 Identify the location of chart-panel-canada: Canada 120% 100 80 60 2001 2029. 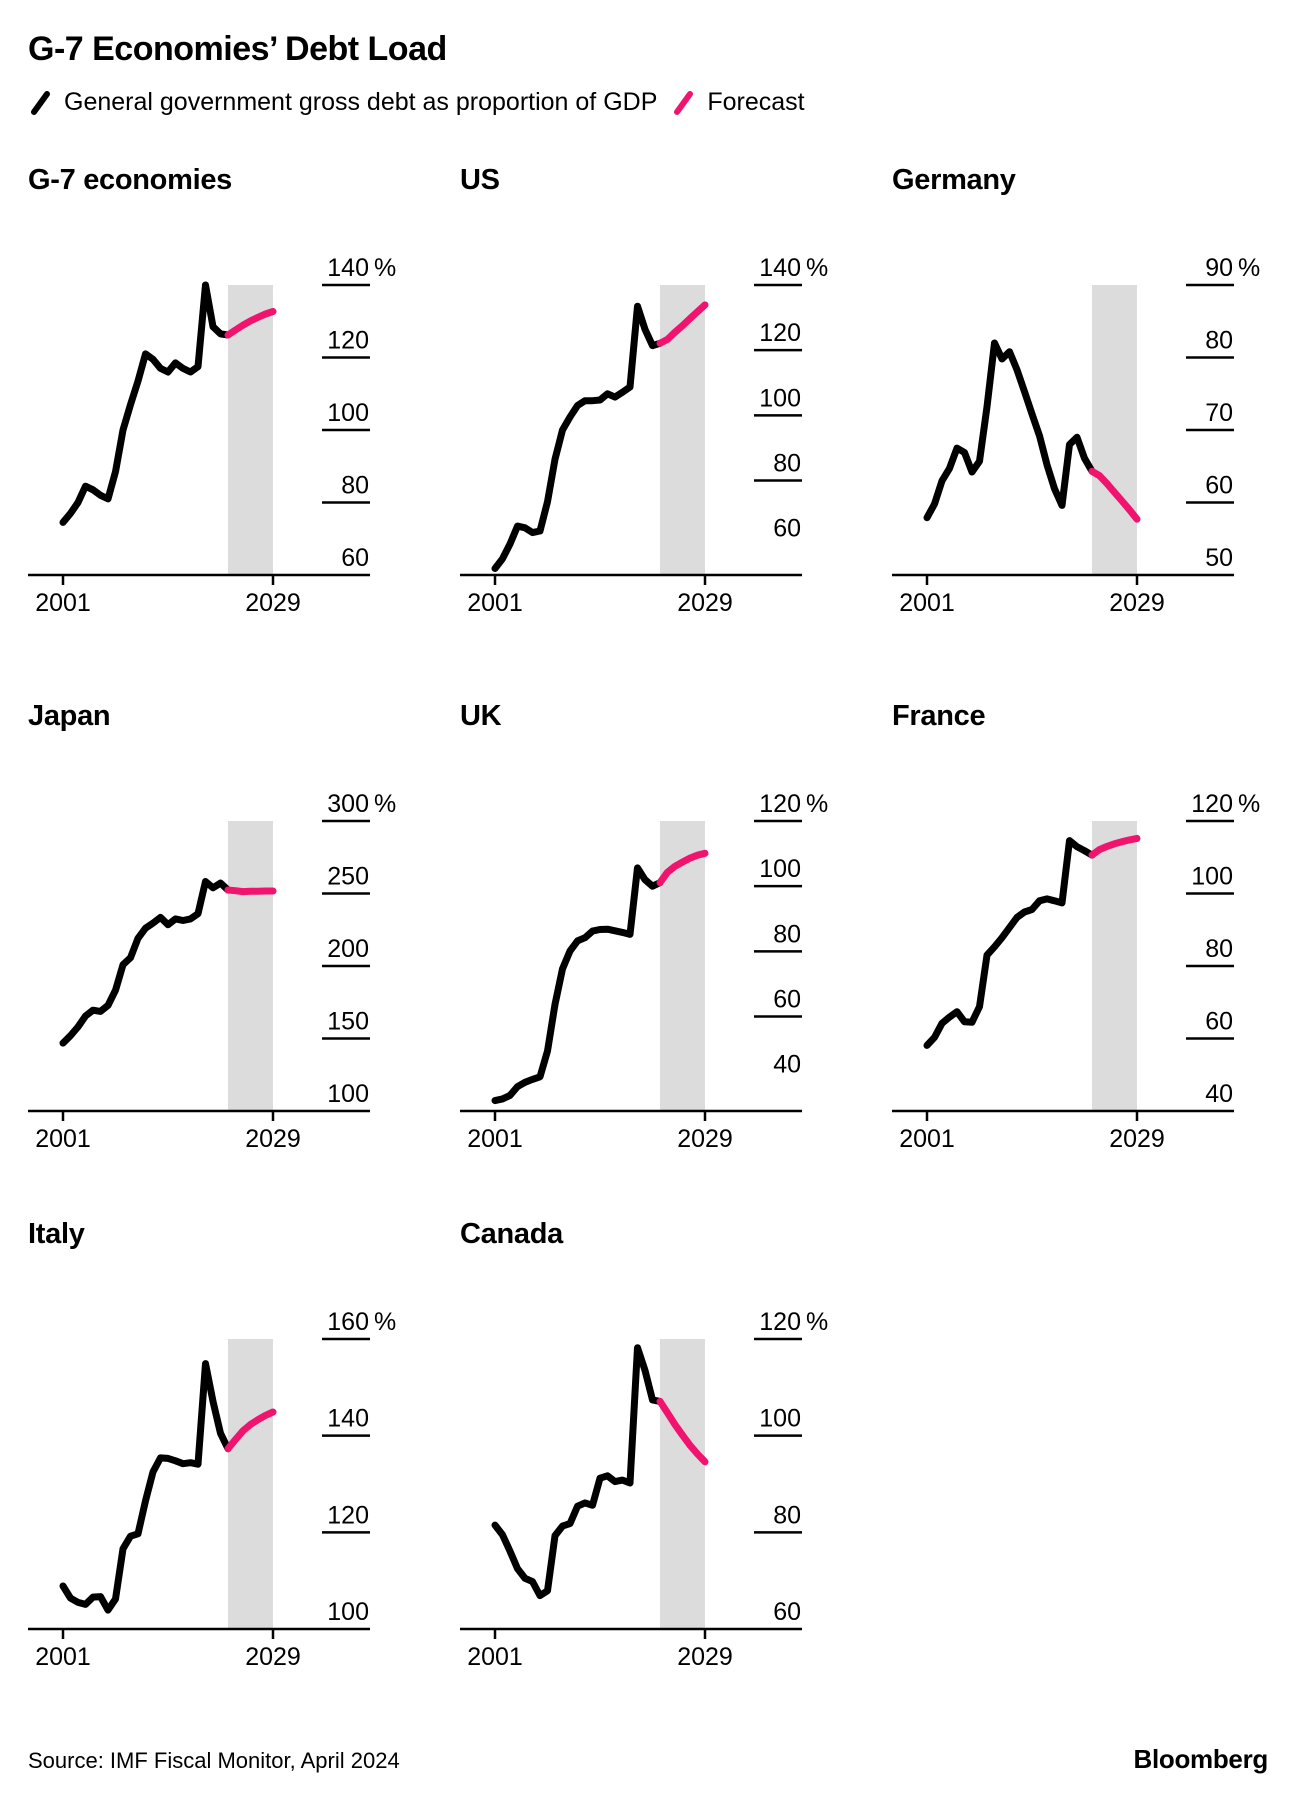
(648, 1476).